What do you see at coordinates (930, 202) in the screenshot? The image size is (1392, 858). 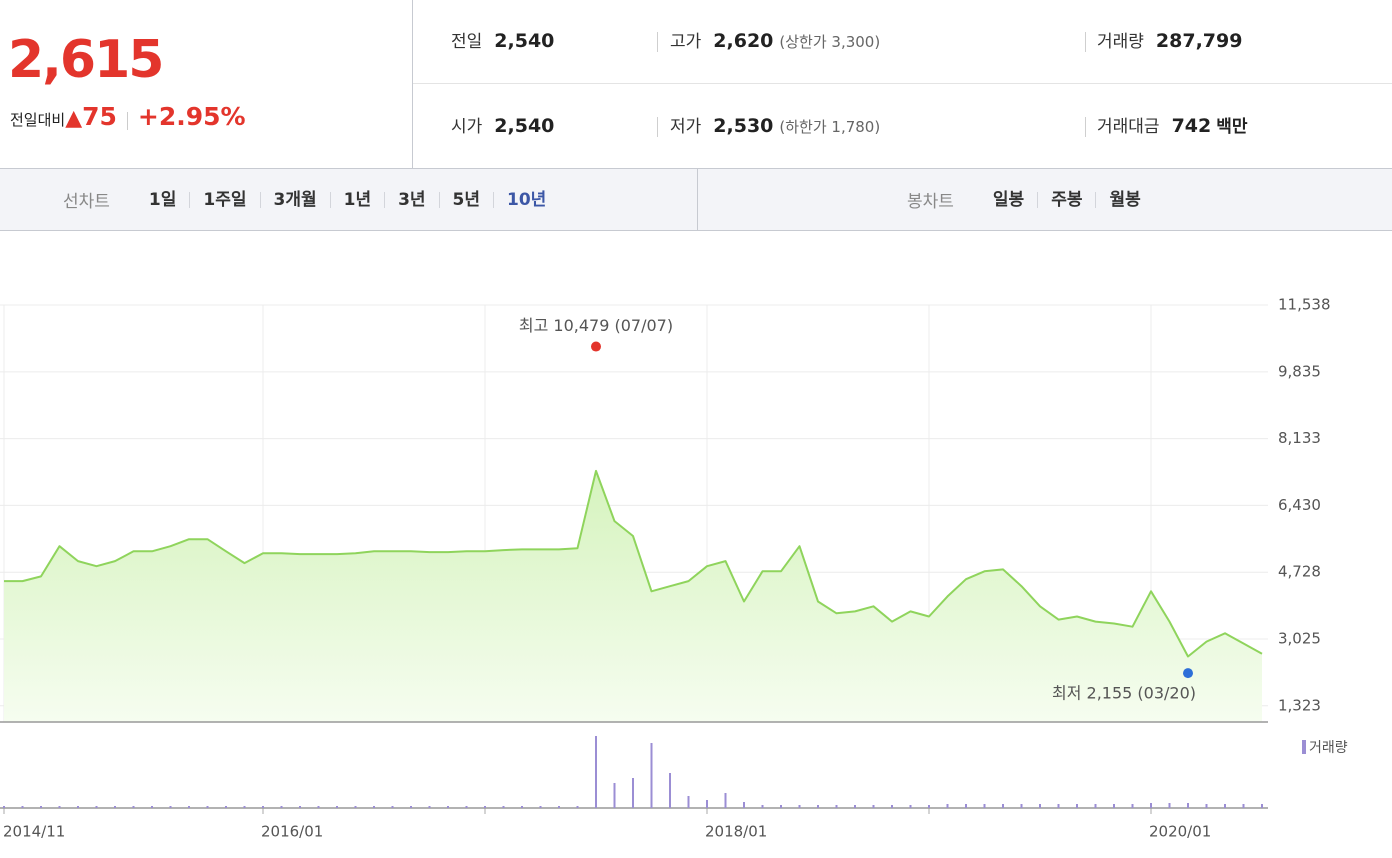 I see `tab-group-label: 봉차트` at bounding box center [930, 202].